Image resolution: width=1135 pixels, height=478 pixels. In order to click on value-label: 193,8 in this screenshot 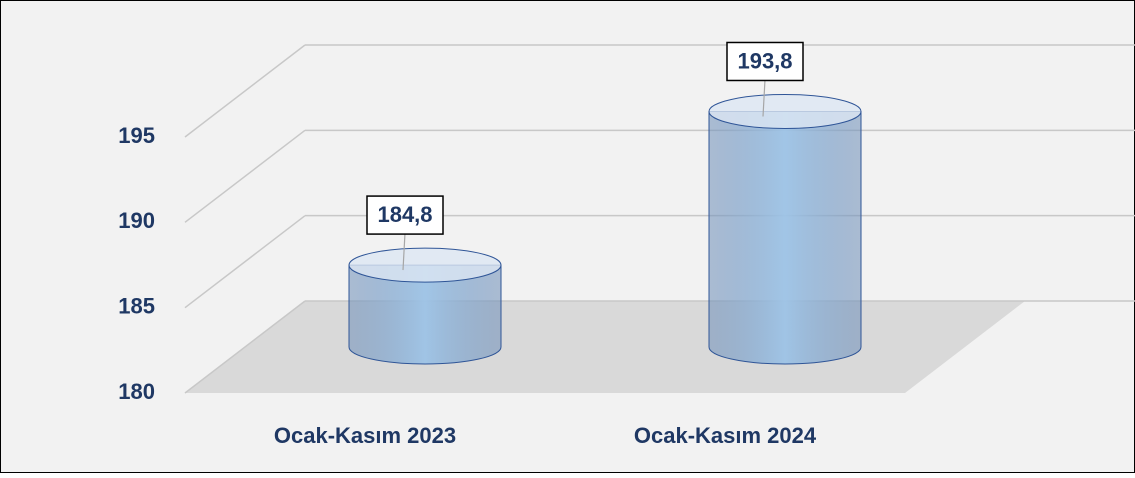, I will do `click(764, 60)`.